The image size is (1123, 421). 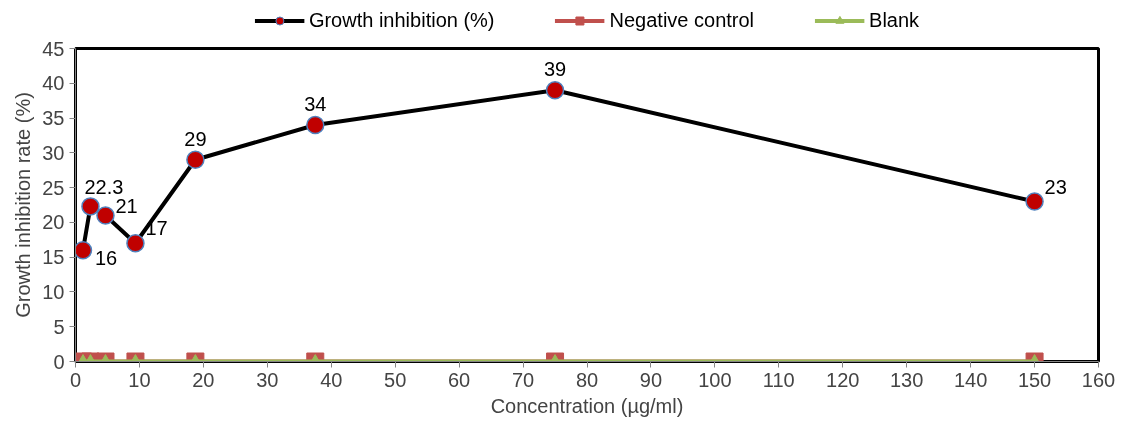 I want to click on x-tick-label: 110, so click(x=778, y=379).